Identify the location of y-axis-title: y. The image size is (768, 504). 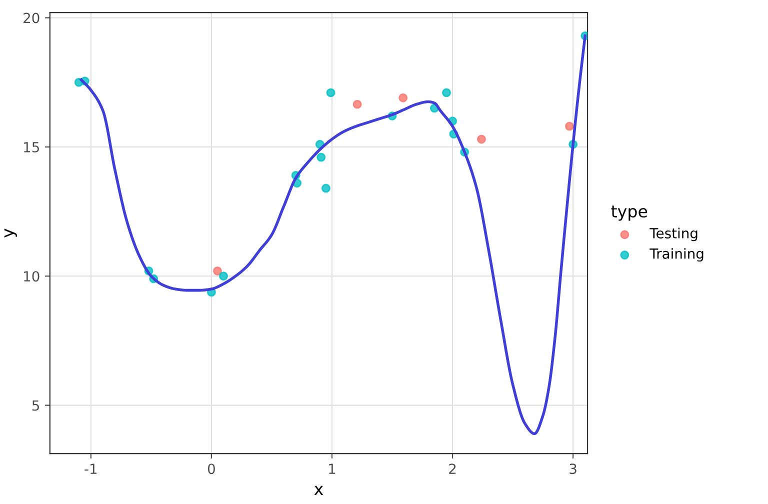
(10, 233).